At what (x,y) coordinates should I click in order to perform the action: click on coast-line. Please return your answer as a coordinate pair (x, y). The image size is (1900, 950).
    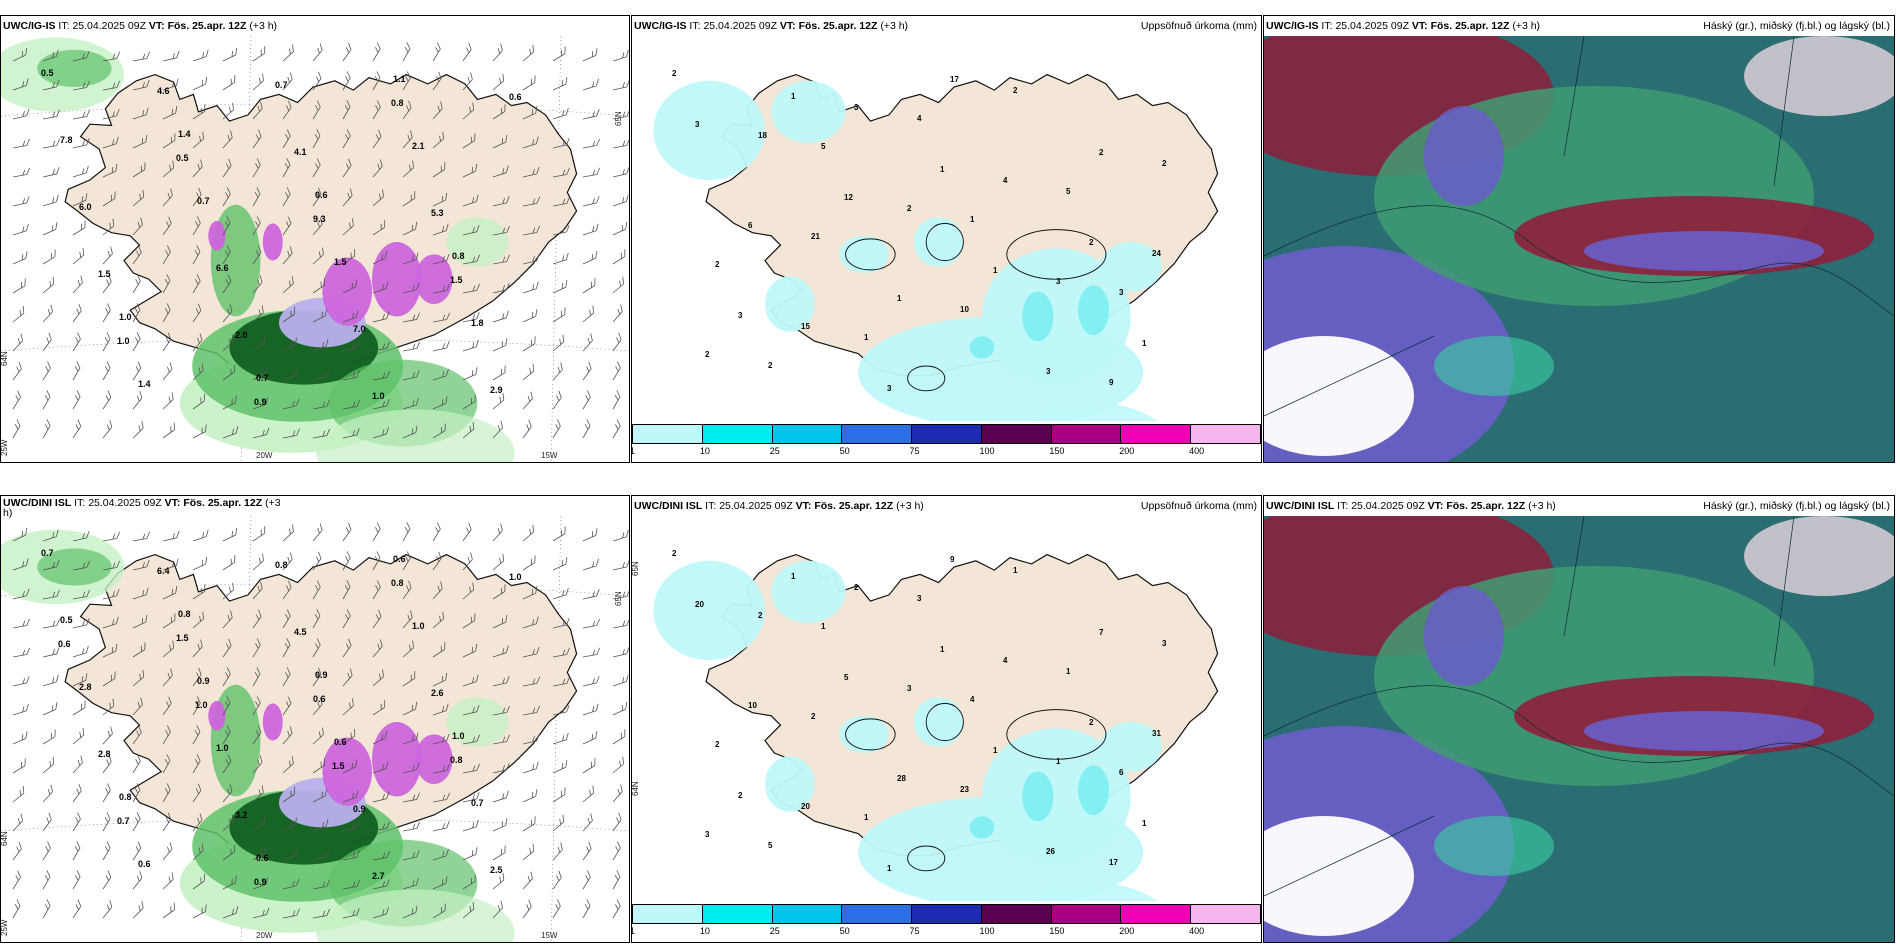
    Looking at the image, I should click on (1579, 261).